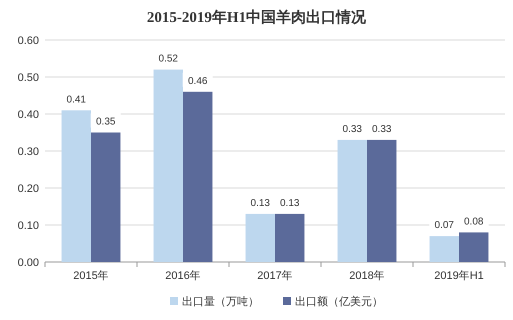 This screenshot has height=320, width=513. What do you see at coordinates (76, 100) in the screenshot?
I see `data-label: 0.41` at bounding box center [76, 100].